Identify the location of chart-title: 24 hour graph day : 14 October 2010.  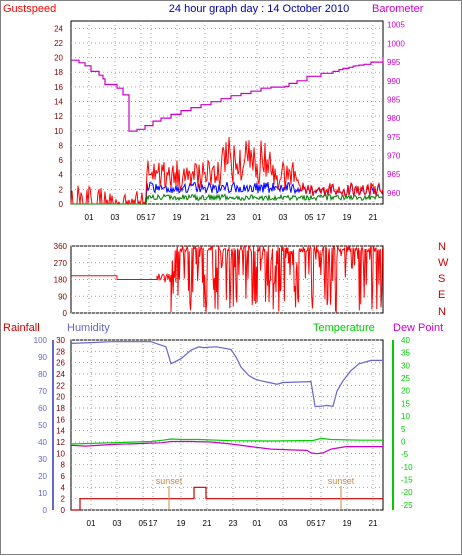
(259, 9).